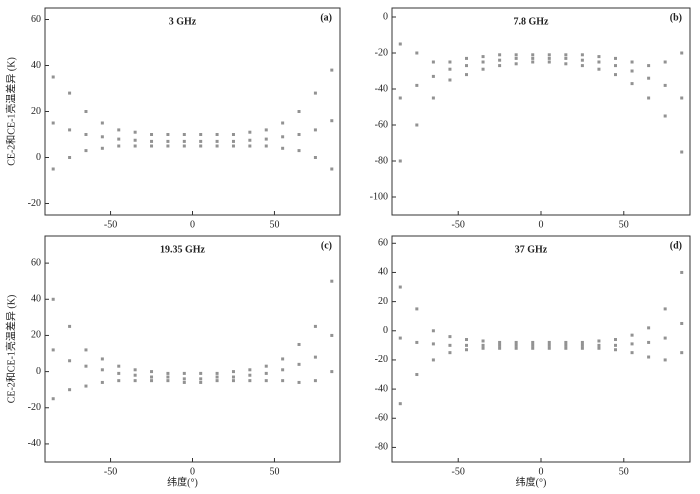 This screenshot has width=700, height=494. I want to click on y-tick-label: 20, so click(36, 111).